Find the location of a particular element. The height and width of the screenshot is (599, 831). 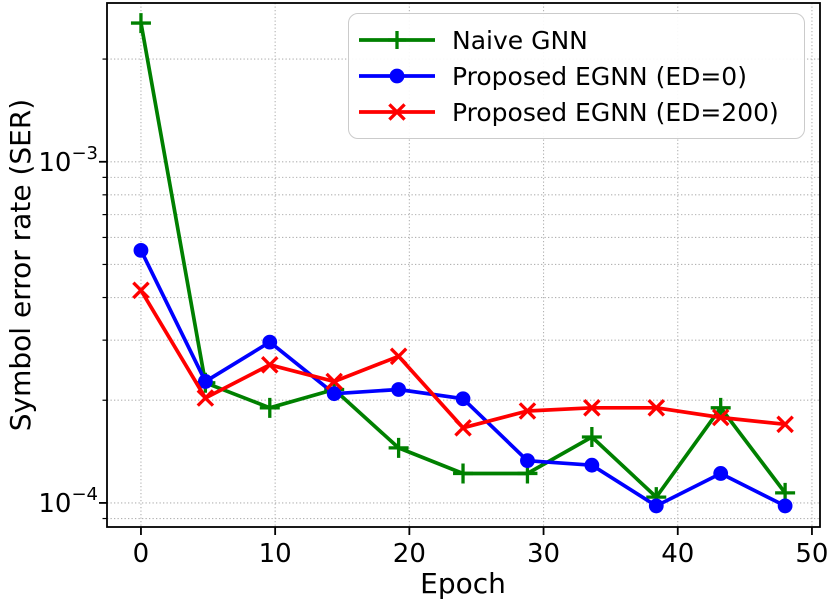

legend-label-egnn-ed0: Proposed EGNN (ED=0) is located at coordinates (599, 76).